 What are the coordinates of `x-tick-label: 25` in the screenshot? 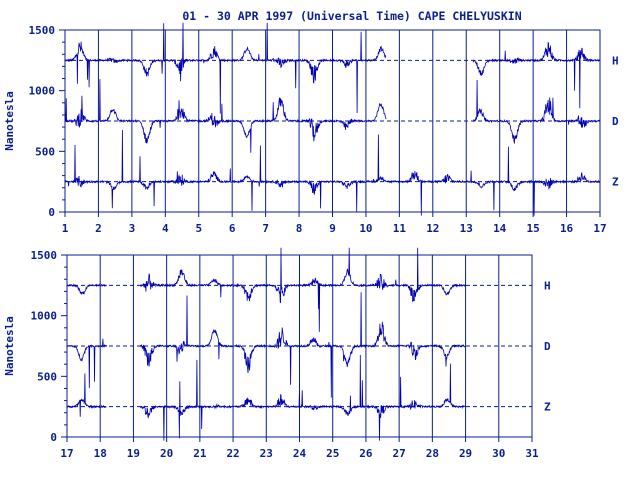 It's located at (332, 453).